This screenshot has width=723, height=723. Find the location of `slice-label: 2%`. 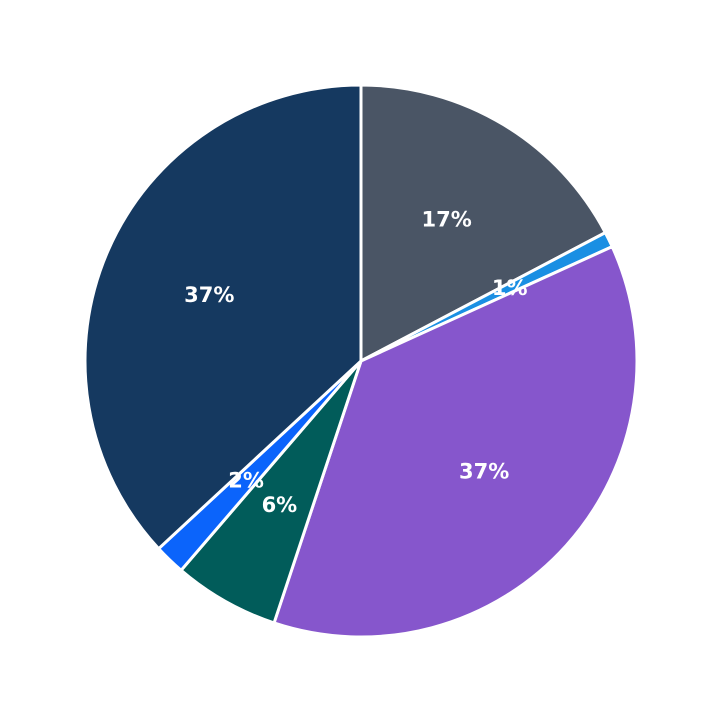

slice-label: 2% is located at coordinates (246, 480).